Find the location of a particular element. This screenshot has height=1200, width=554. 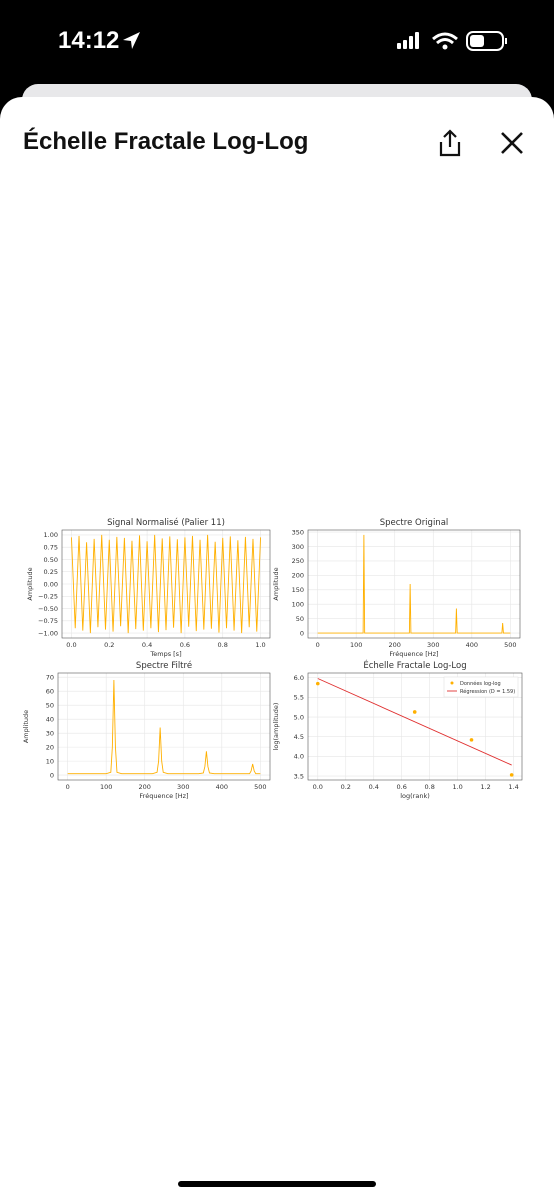

legend-box is located at coordinates (481, 687).